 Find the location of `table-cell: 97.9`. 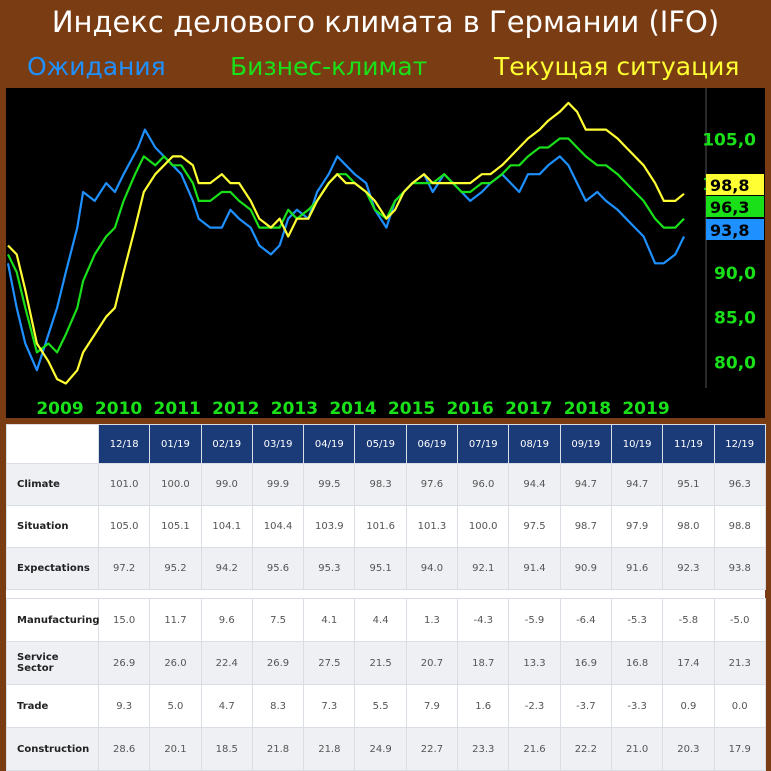

table-cell: 97.9 is located at coordinates (637, 526).